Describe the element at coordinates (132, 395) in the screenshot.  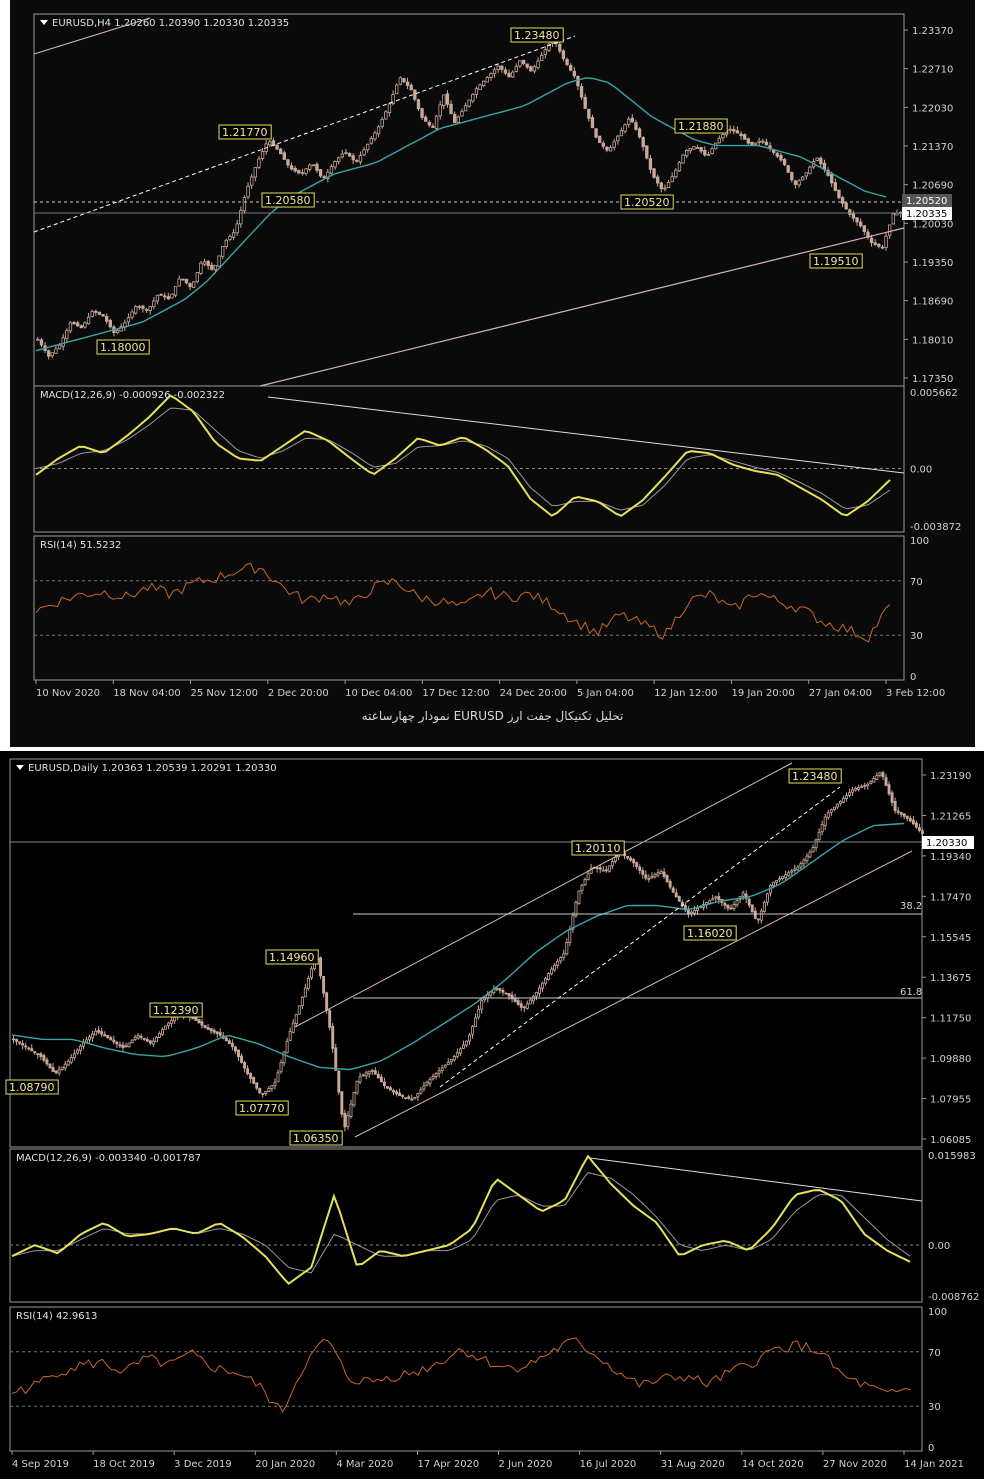
I see `macd-title: MACD(12,26,9) -0.000926 -0.002322` at that location.